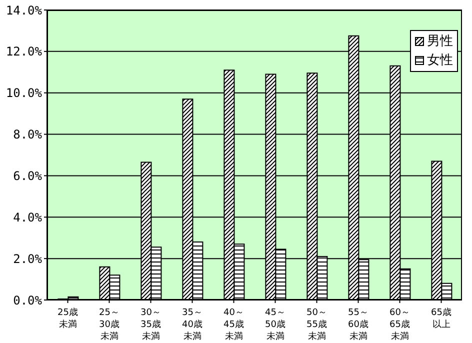 The height and width of the screenshot is (343, 472). What do you see at coordinates (24, 10) in the screenshot?
I see `y-tick-label: 14.0%` at bounding box center [24, 10].